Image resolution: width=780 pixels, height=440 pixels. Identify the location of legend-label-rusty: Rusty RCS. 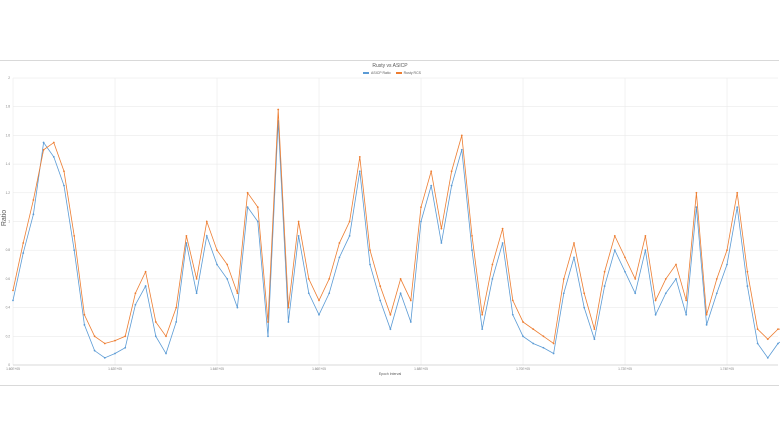
(412, 73).